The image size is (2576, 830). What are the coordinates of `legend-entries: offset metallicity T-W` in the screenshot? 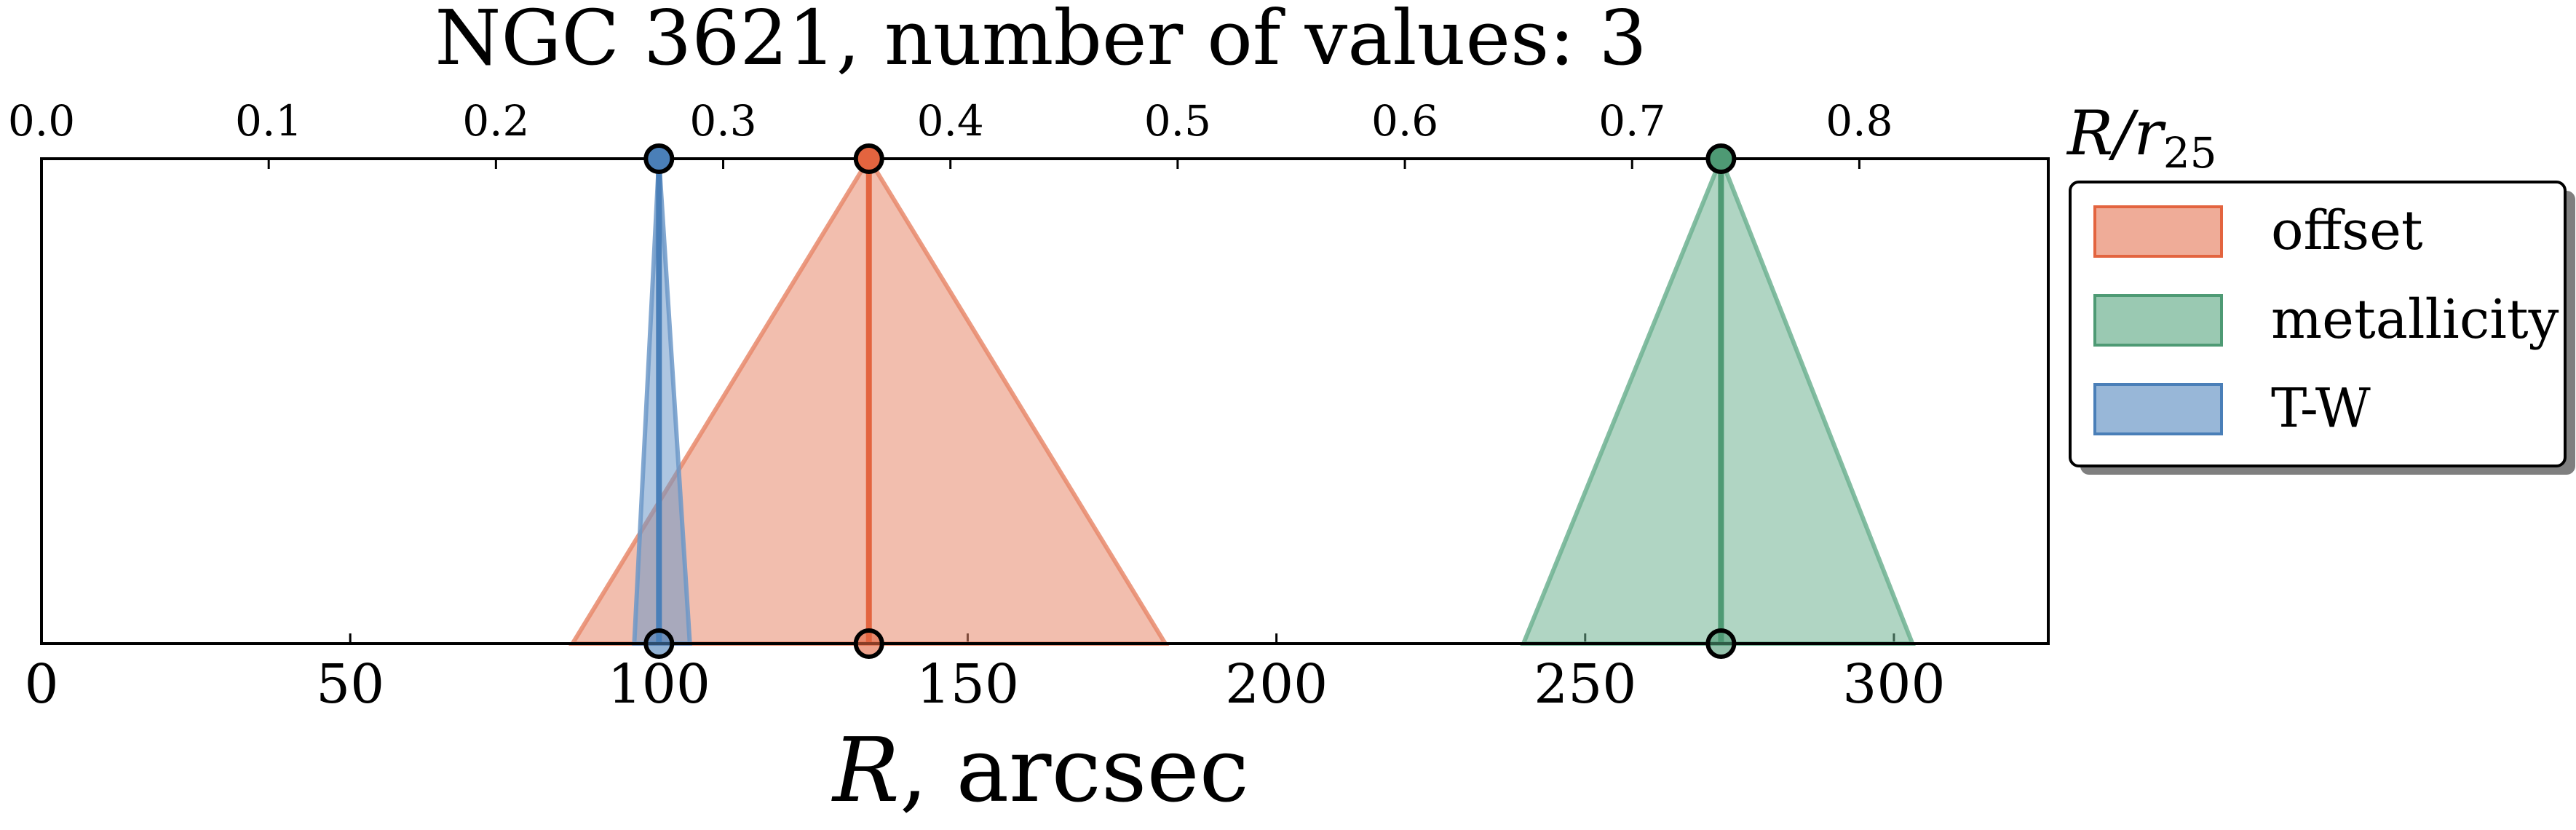 It's located at (2326, 319).